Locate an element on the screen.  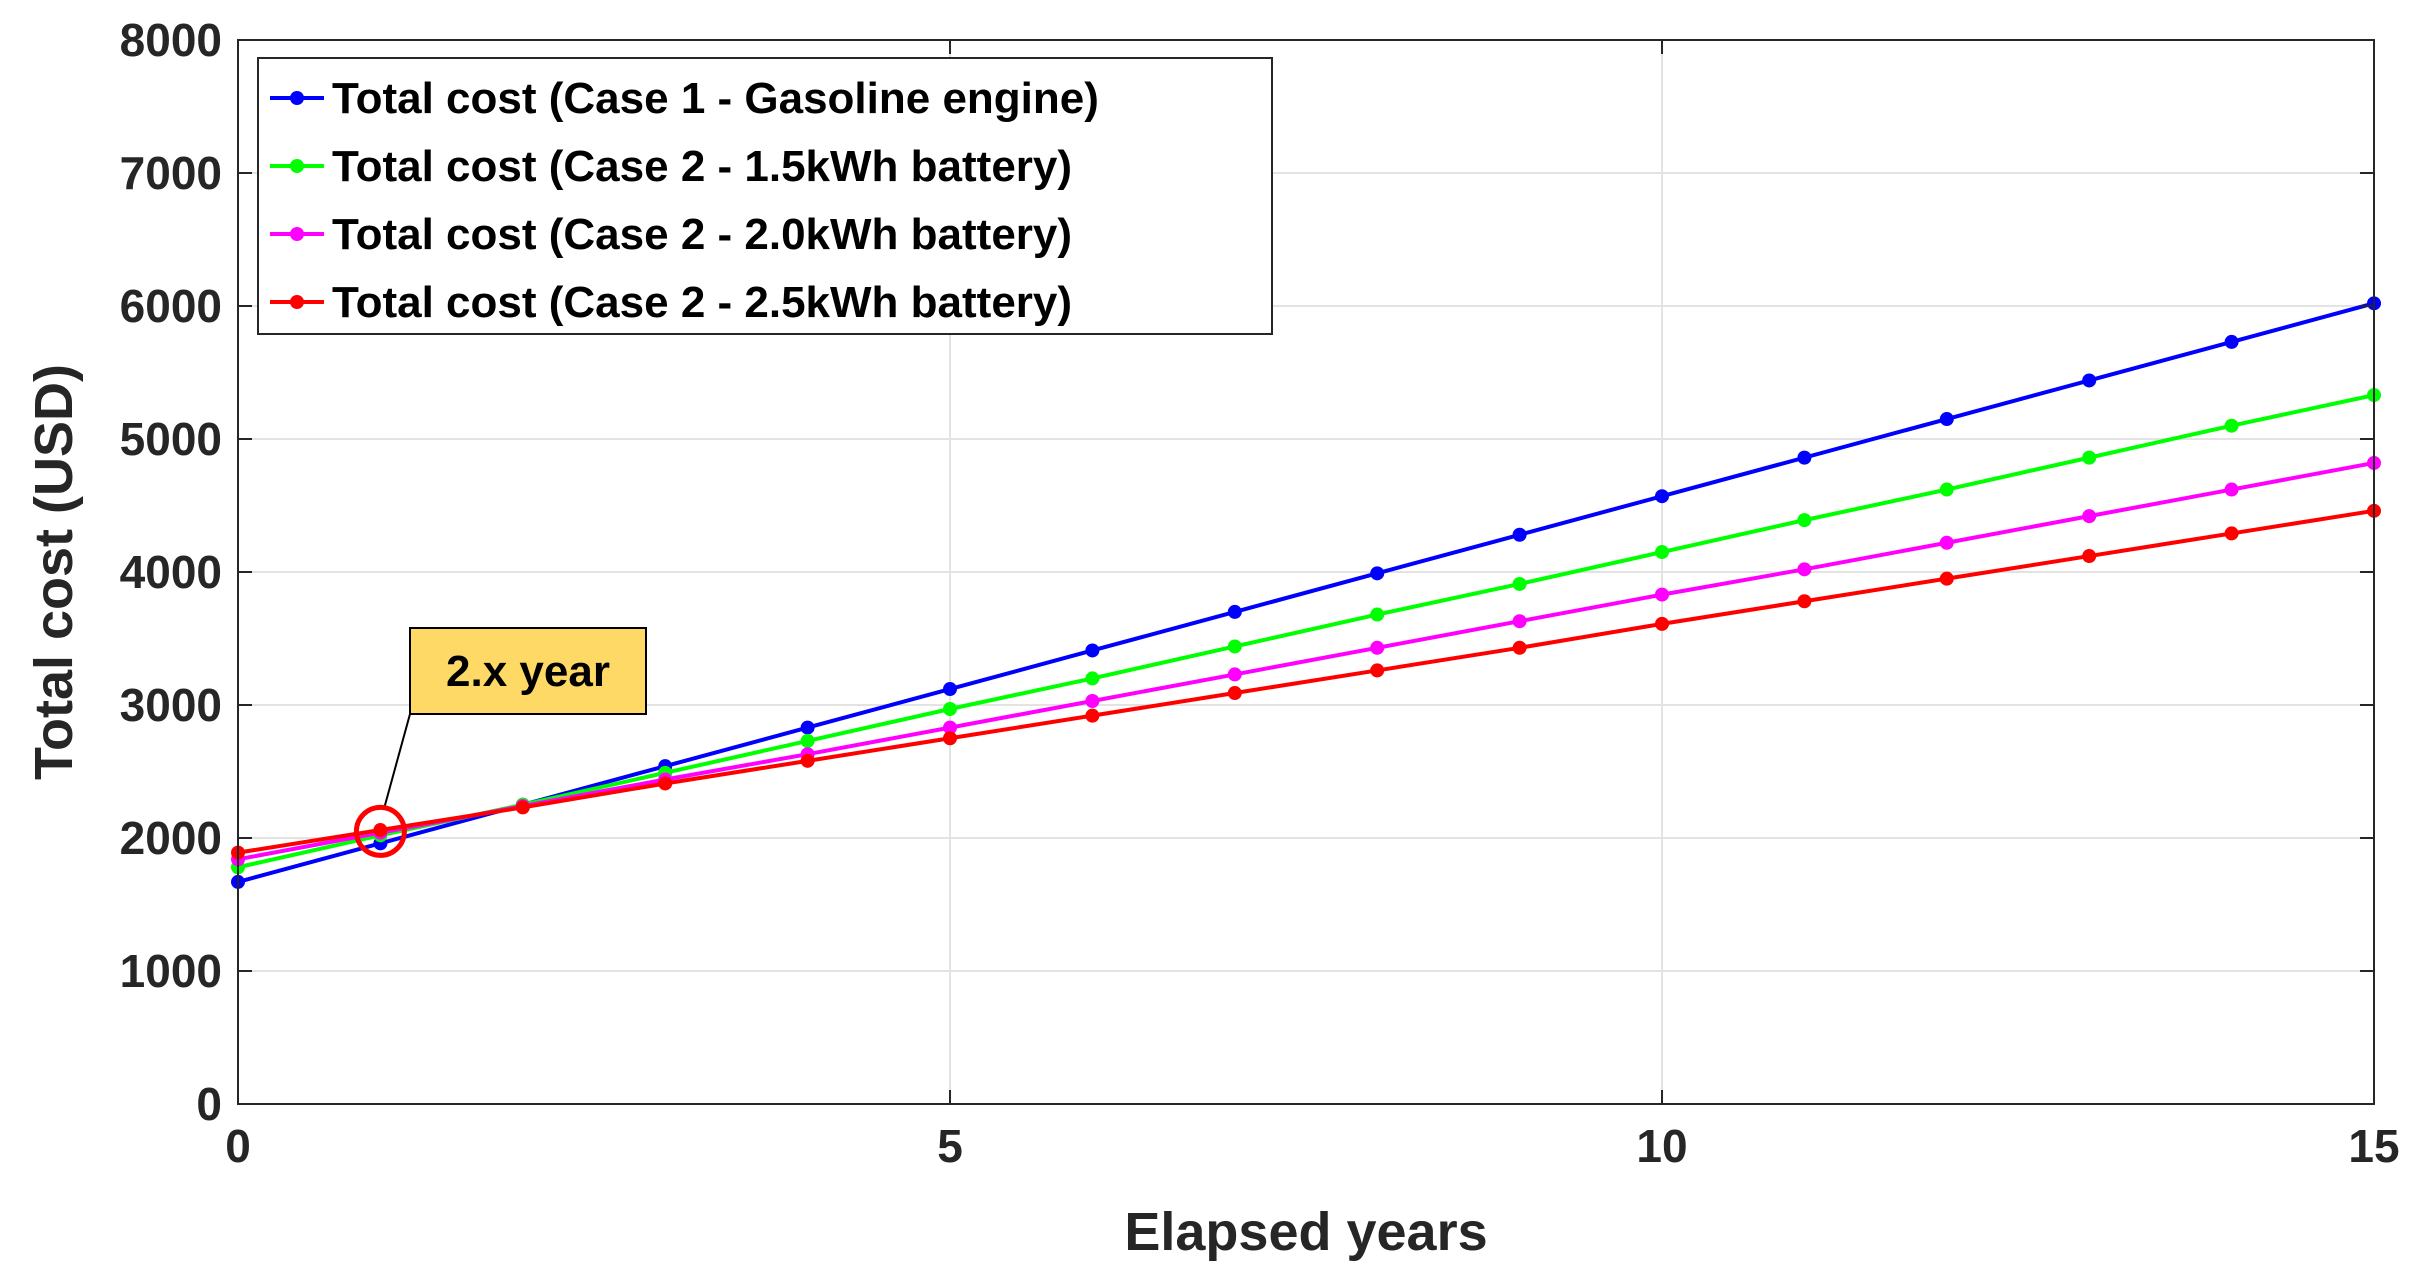
annotation-arrow is located at coordinates (397, 760).